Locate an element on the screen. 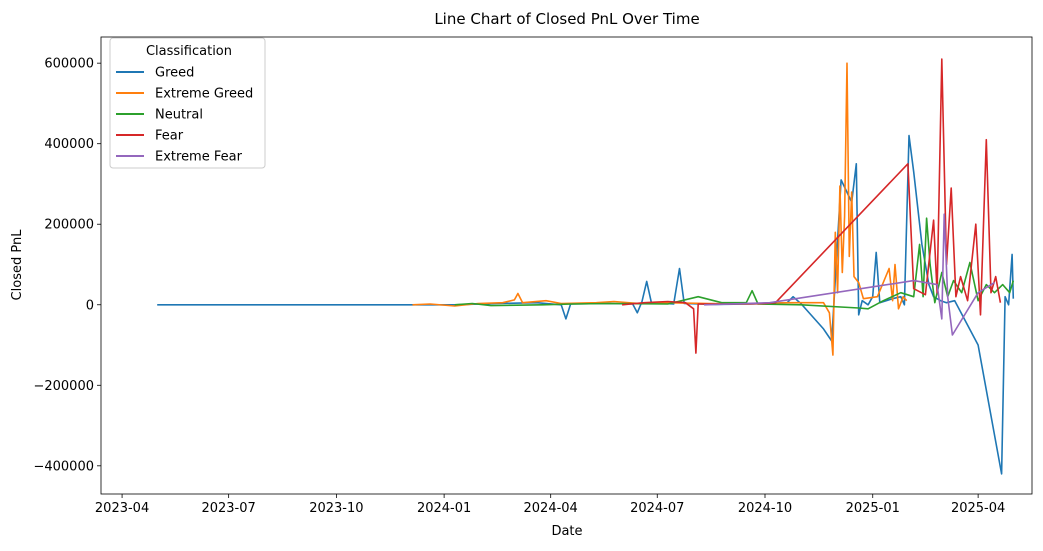 The height and width of the screenshot is (551, 1043). x-tick-label: 2023-04 is located at coordinates (122, 508).